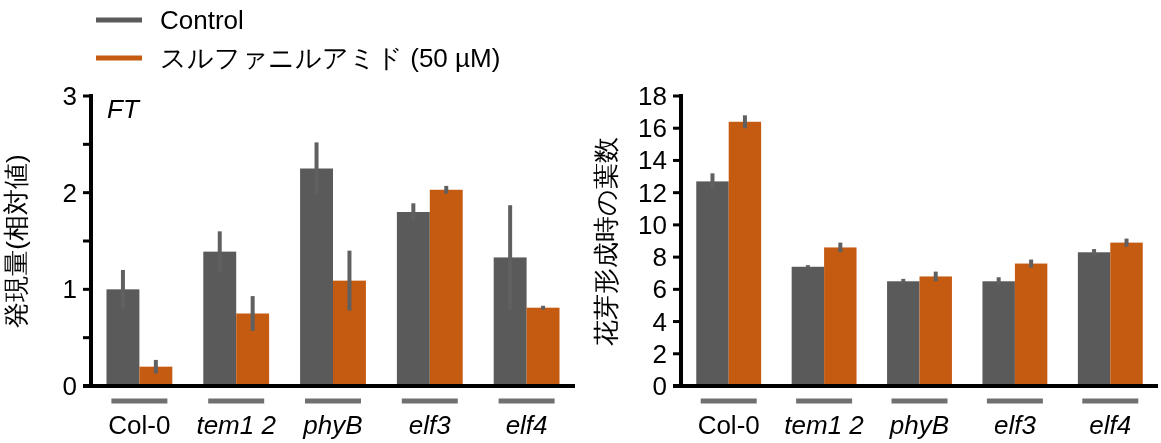 Image resolution: width=1161 pixels, height=443 pixels. What do you see at coordinates (330, 58) in the screenshot?
I see `legend-label: スルファニルアミド (50 µM)` at bounding box center [330, 58].